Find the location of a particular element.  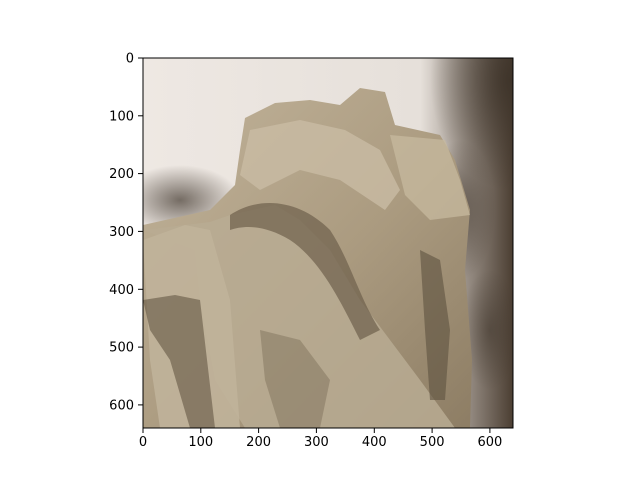

x-tick-label: 0 is located at coordinates (143, 442).